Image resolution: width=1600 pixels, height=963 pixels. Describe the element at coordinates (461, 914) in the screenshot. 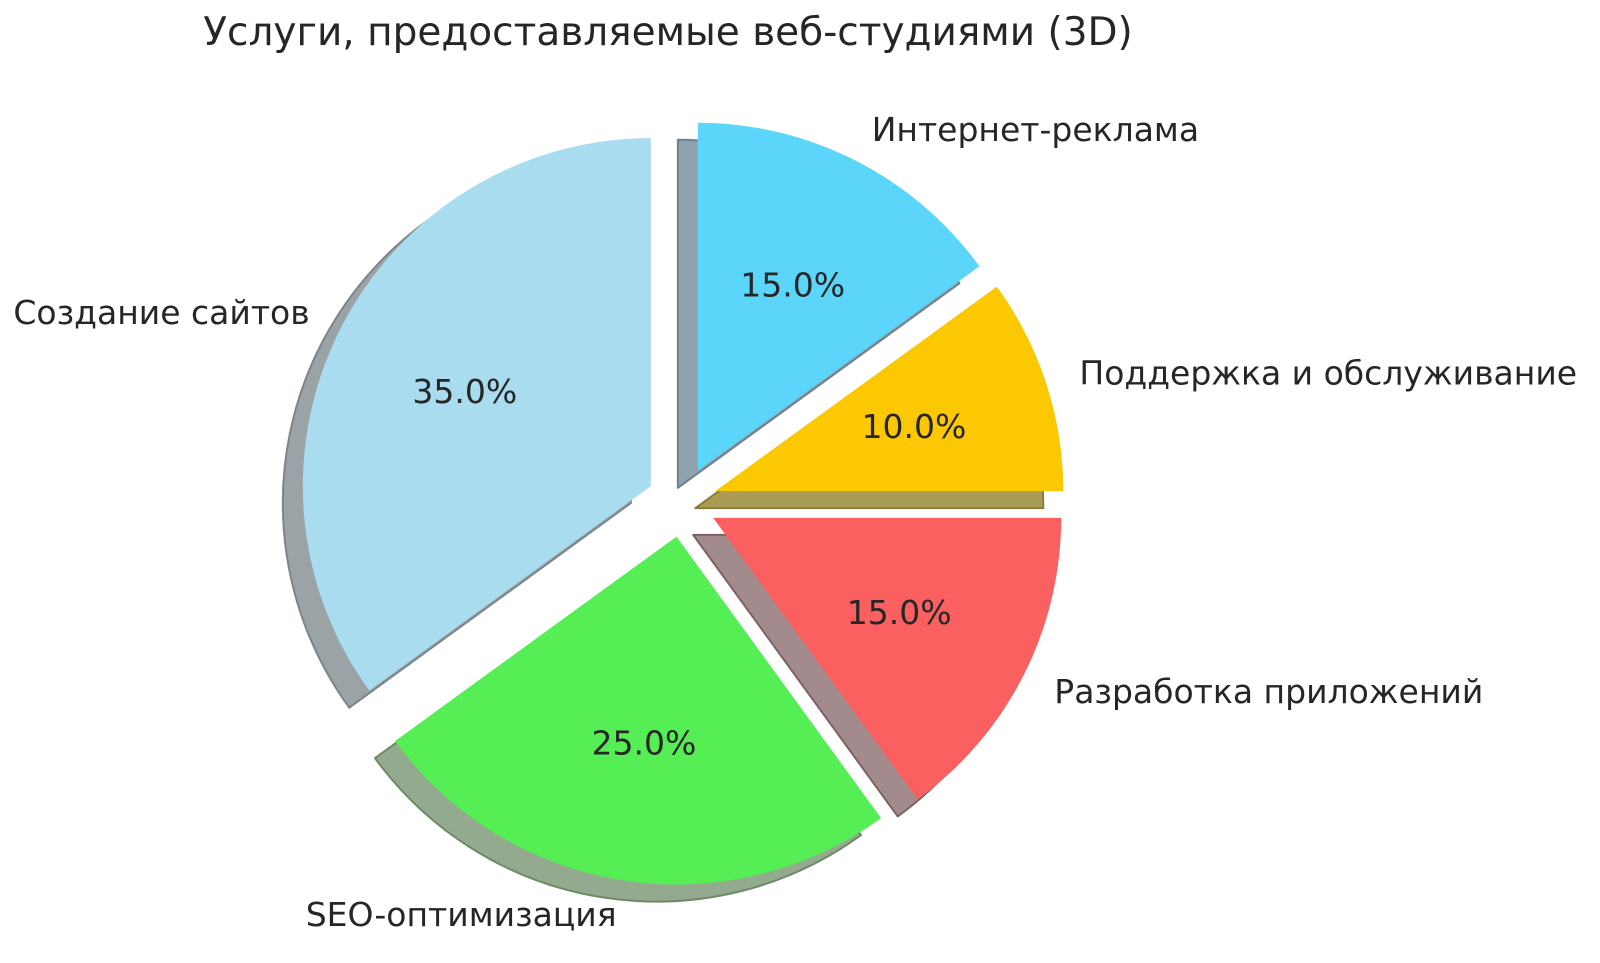

I see `slice-label: SEO-оптимизация` at that location.